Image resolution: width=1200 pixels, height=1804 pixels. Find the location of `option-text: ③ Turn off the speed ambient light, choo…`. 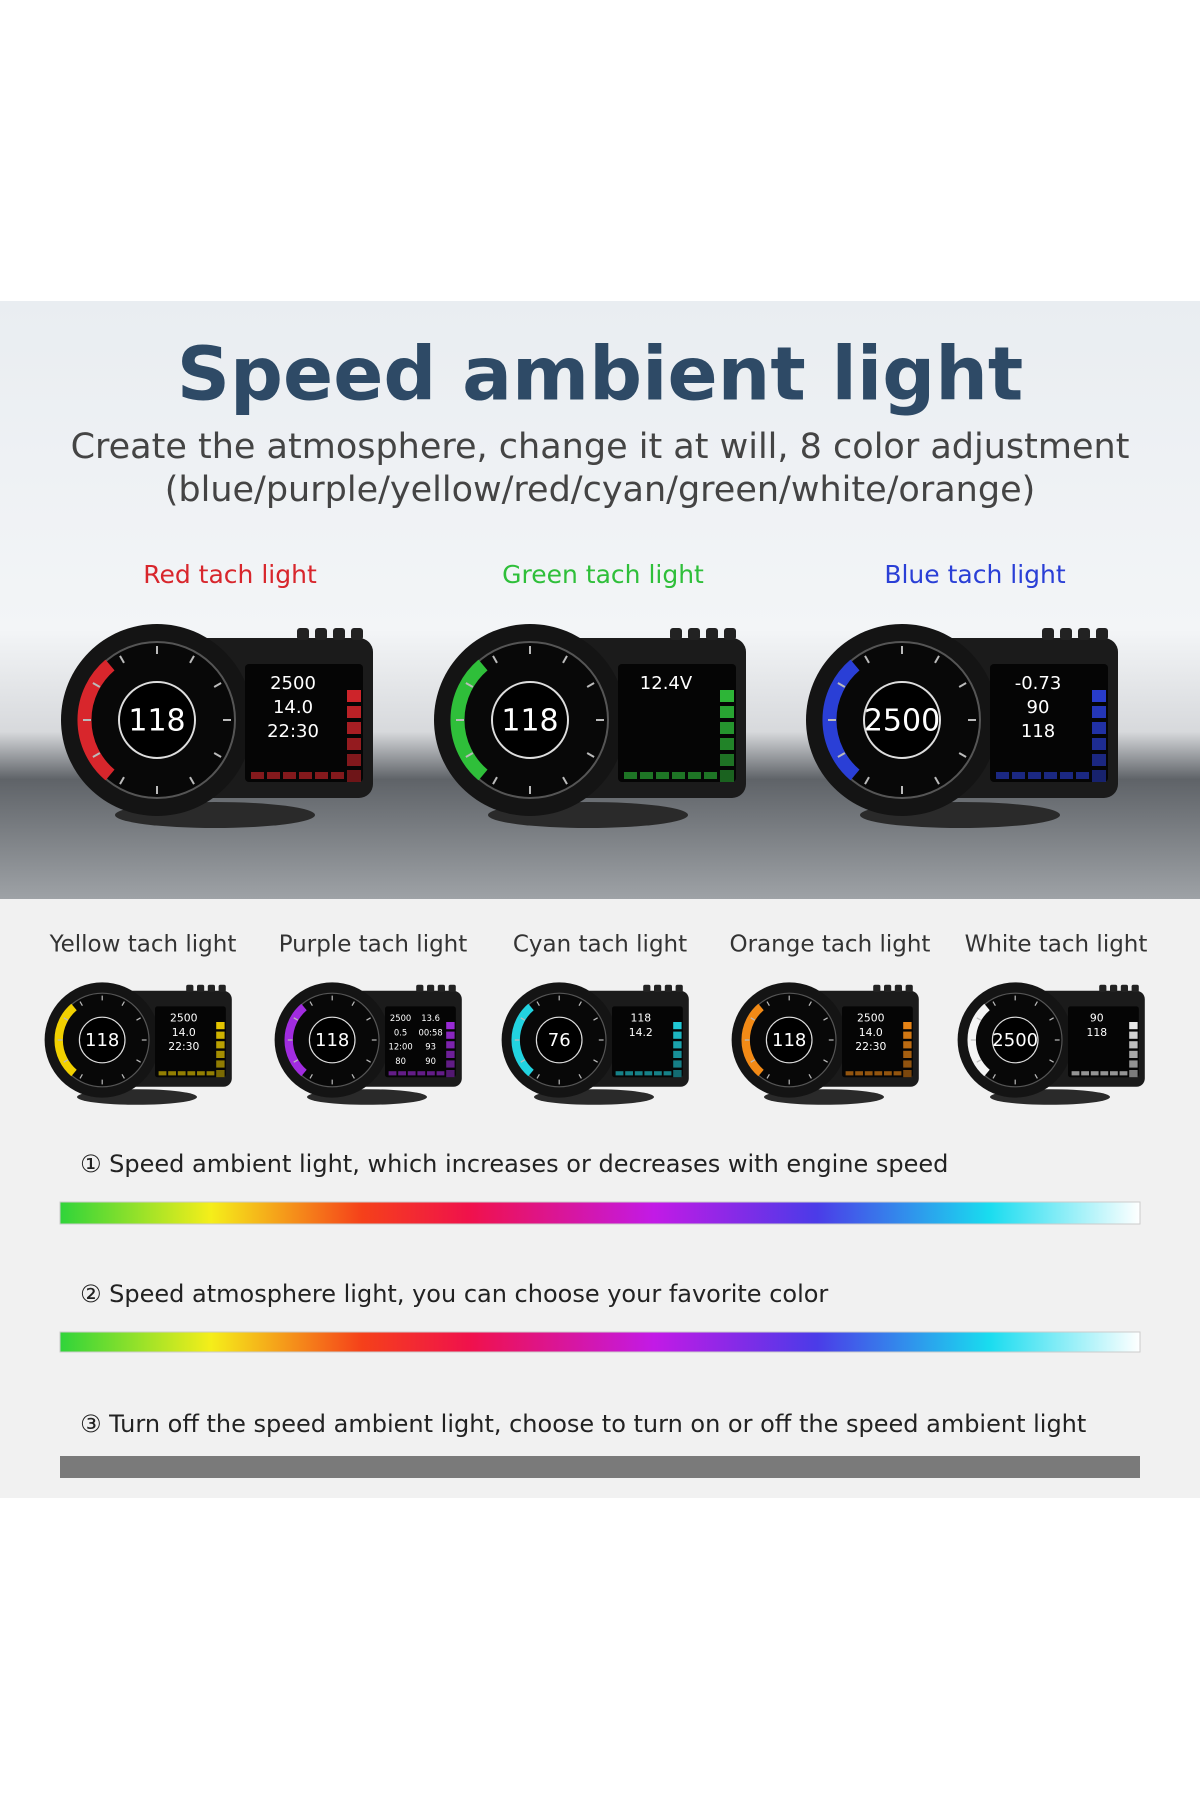

option-text: ③ Turn off the speed ambient light, choo… is located at coordinates (583, 1424).